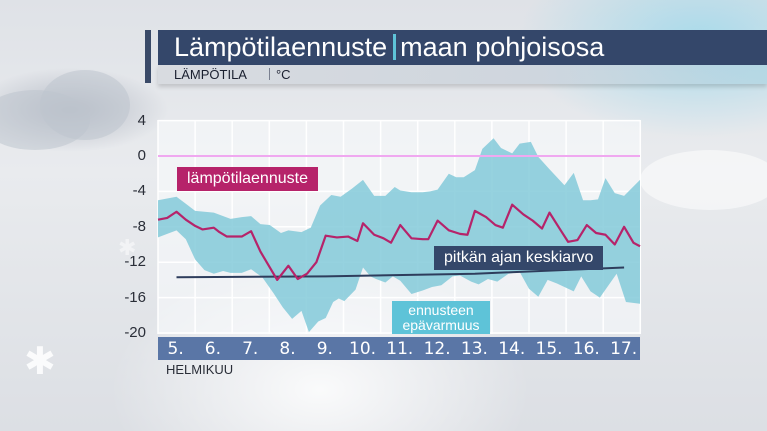 This screenshot has height=431, width=767. Describe the element at coordinates (399, 242) in the screenshot. I see `forecast-line` at that location.